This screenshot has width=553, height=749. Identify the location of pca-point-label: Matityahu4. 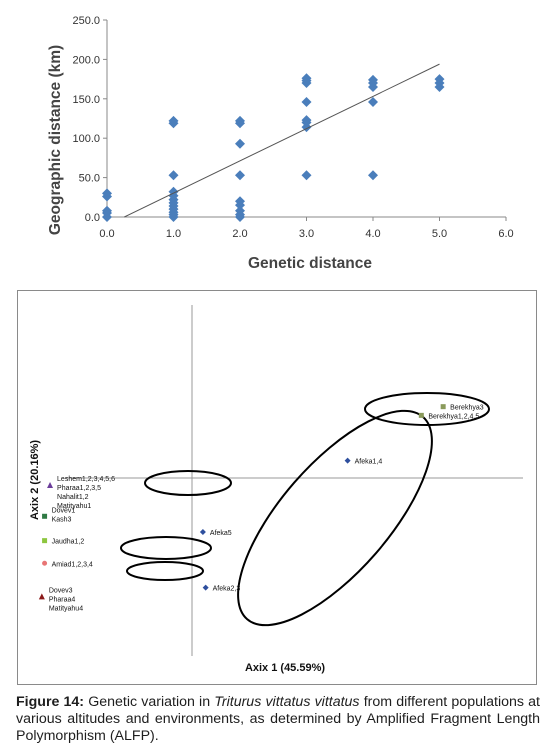
(66, 608).